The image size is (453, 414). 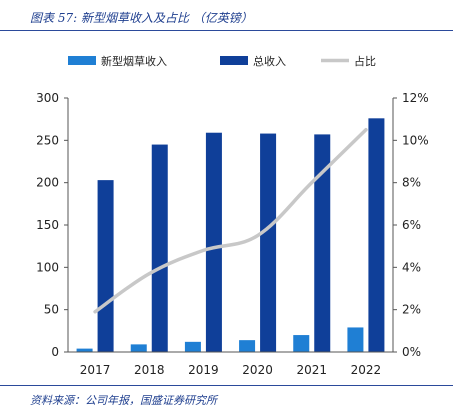 What do you see at coordinates (348, 61) in the screenshot?
I see `legend-share: 占比` at bounding box center [348, 61].